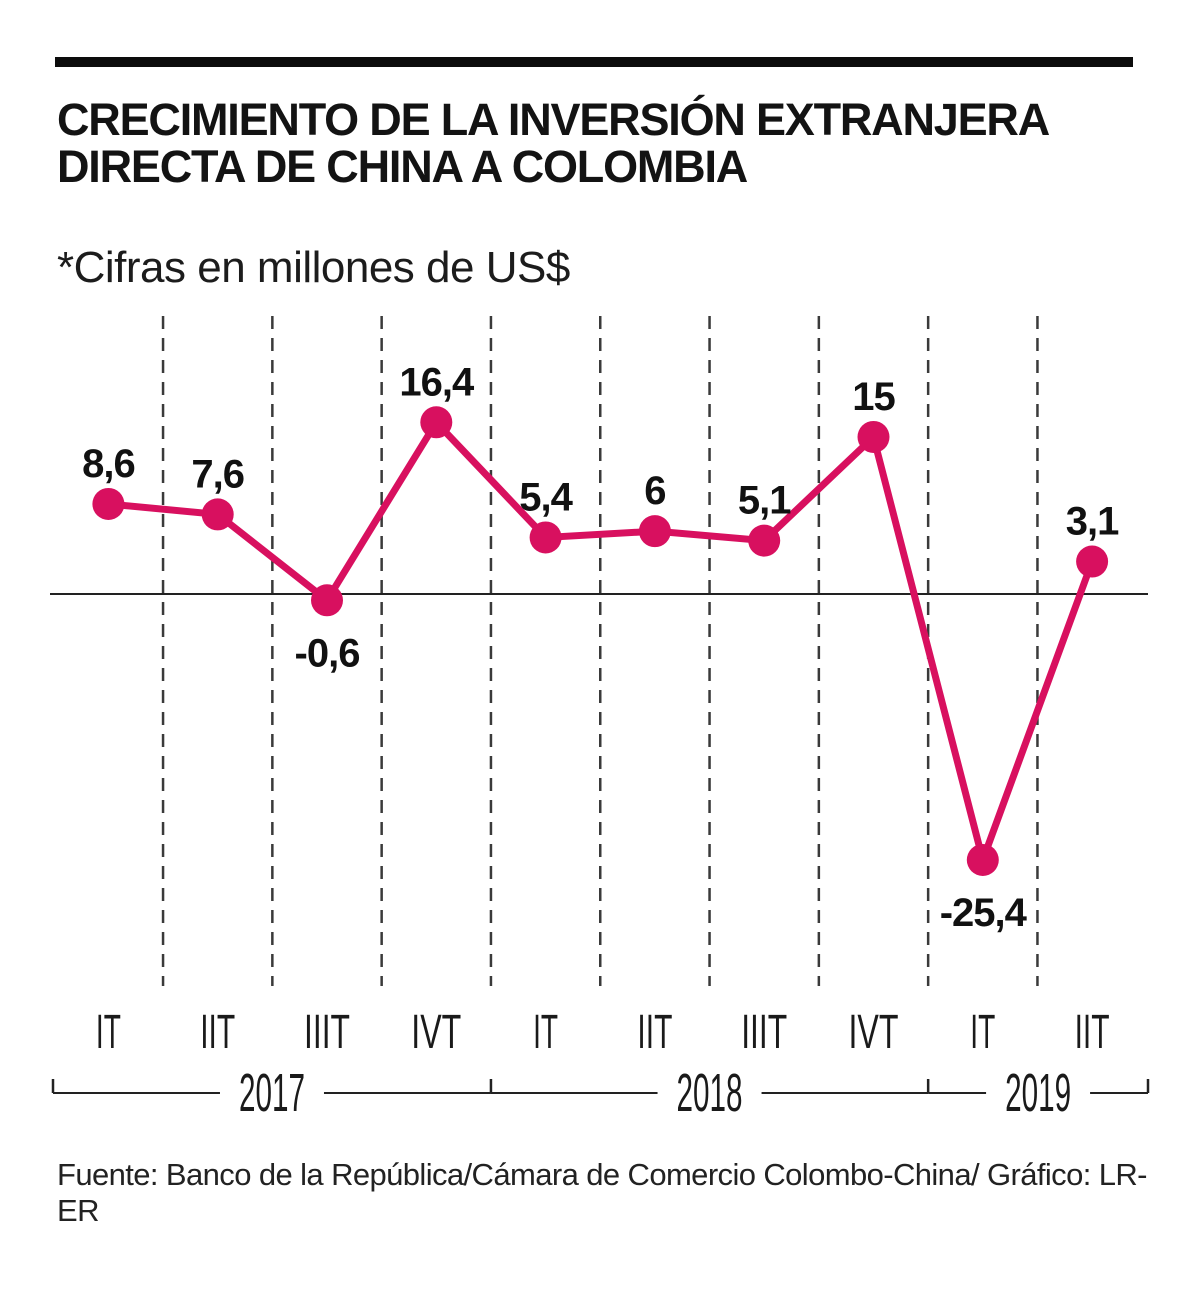 Image resolution: width=1200 pixels, height=1312 pixels. I want to click on data-point-label: -25,4, so click(984, 913).